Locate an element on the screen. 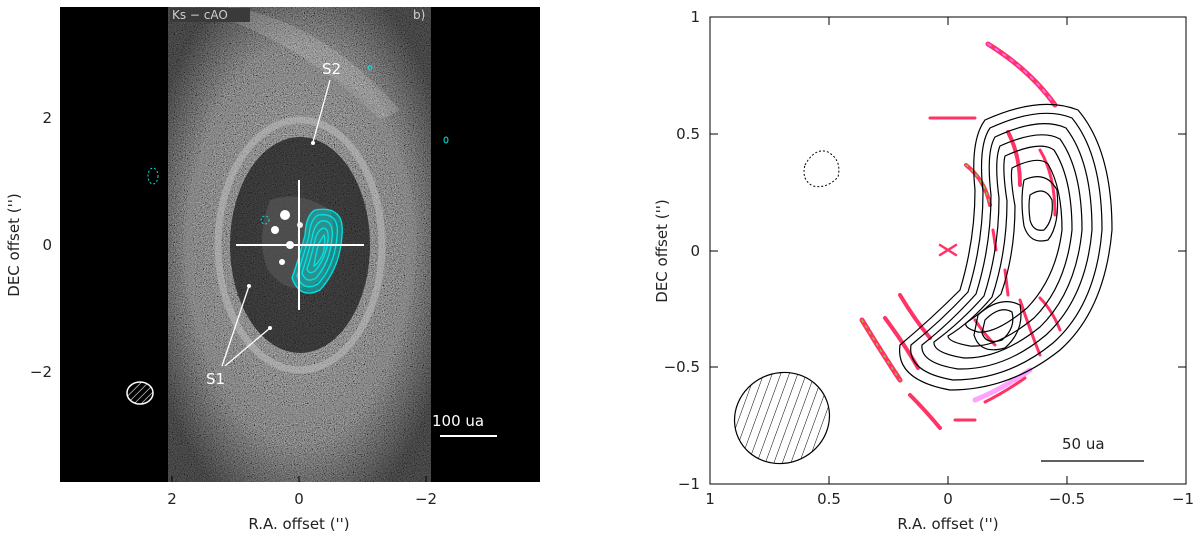  band-label: Ks − cAO is located at coordinates (200, 15).